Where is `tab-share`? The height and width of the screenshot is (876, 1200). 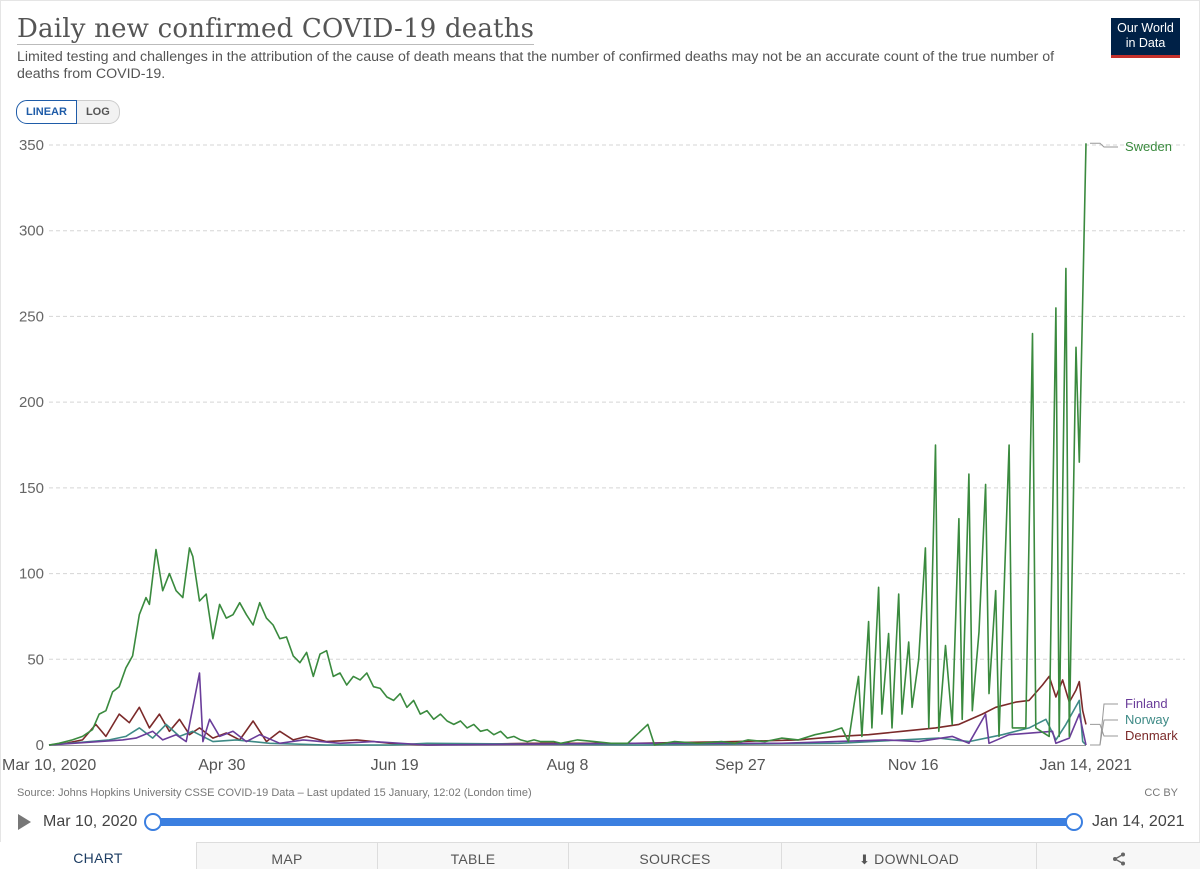
tab-share is located at coordinates (1118, 855).